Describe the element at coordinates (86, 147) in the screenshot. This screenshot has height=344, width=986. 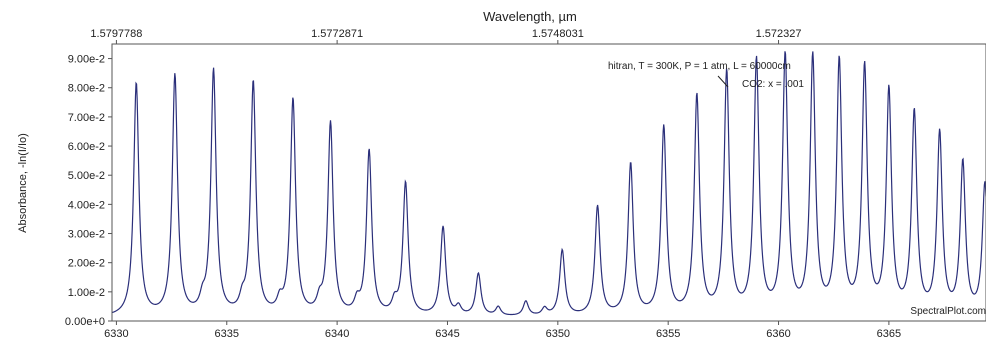
I see `y-tick-label: 6.00e-2` at that location.